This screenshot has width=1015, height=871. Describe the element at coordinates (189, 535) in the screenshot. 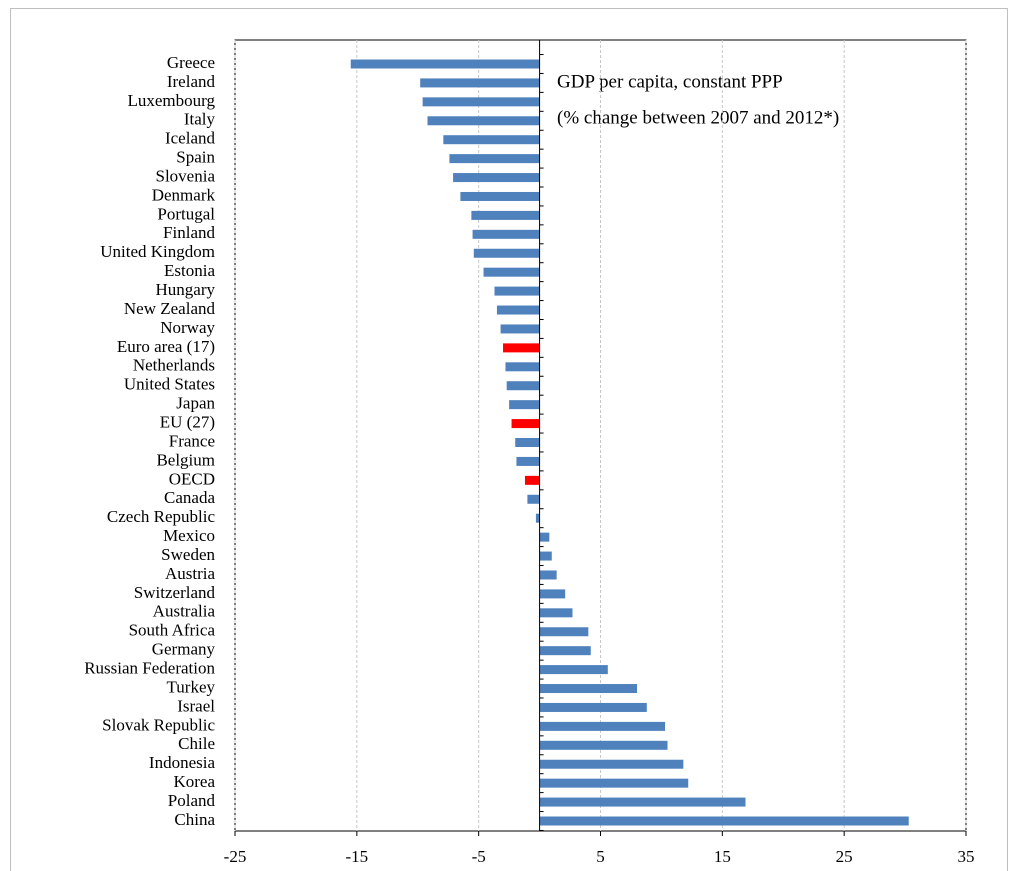

I see `y-tick-label: Mexico` at that location.